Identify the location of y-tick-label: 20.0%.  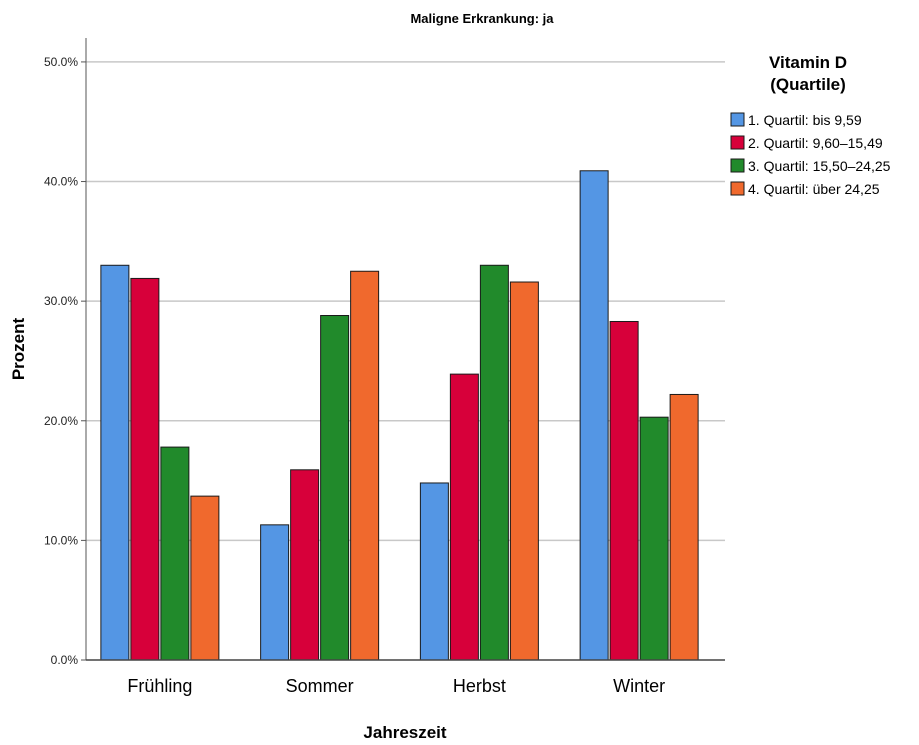
(61, 421).